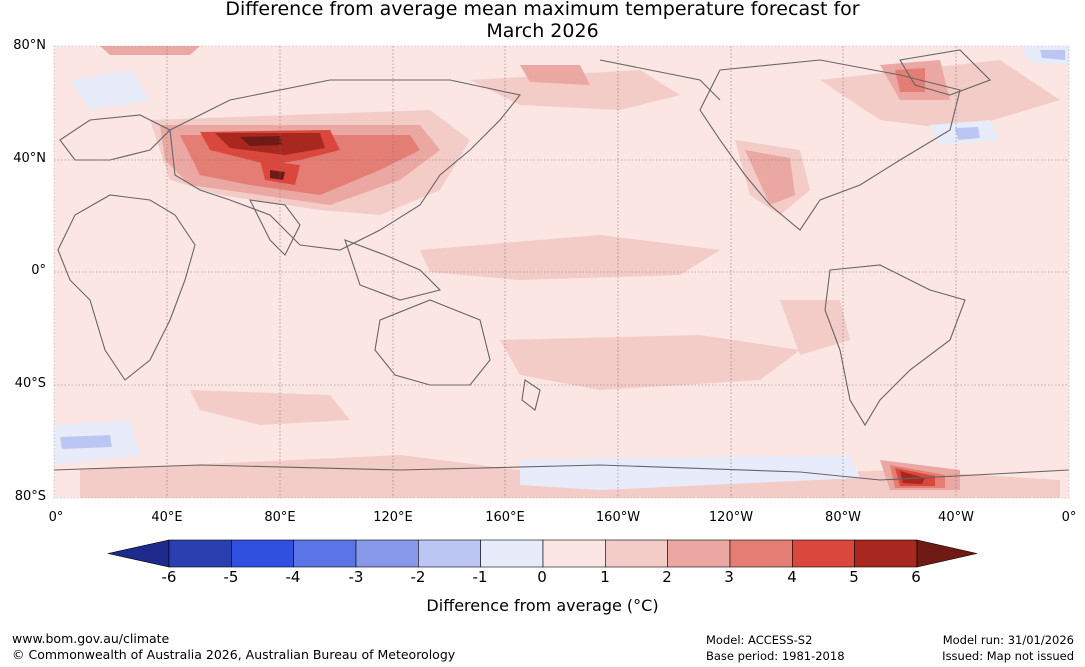 The image size is (1085, 667). Describe the element at coordinates (650, 362) in the screenshot. I see `anomaly-band-south-pacific` at that location.